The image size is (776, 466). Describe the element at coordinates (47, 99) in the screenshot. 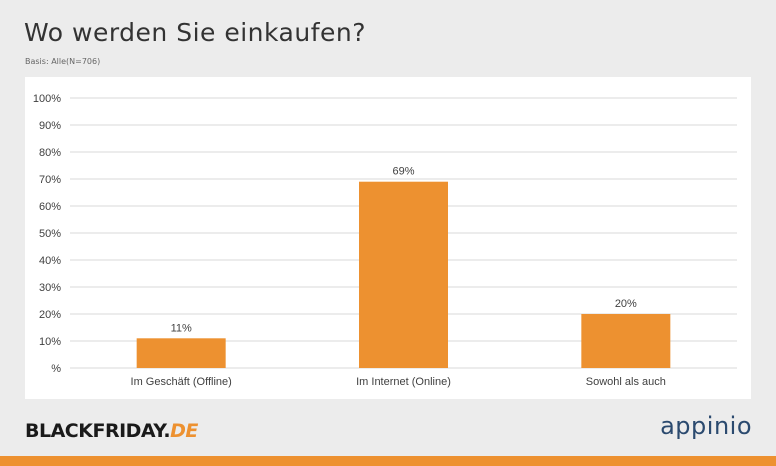

I see `y-tick-label: 100%` at that location.